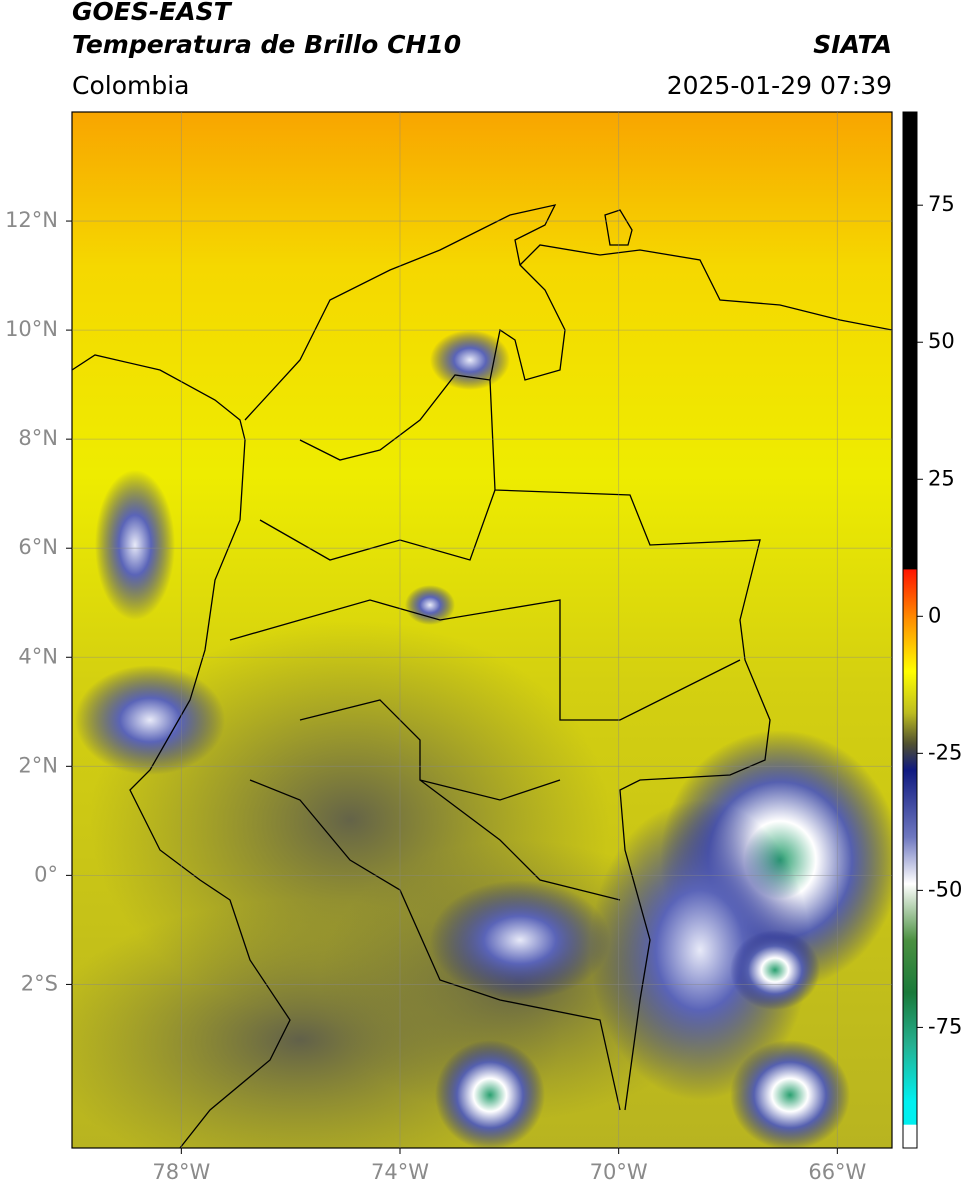 Image resolution: width=966 pixels, height=1190 pixels. What do you see at coordinates (39, 983) in the screenshot?
I see `y-tick-label: 2°S` at bounding box center [39, 983].